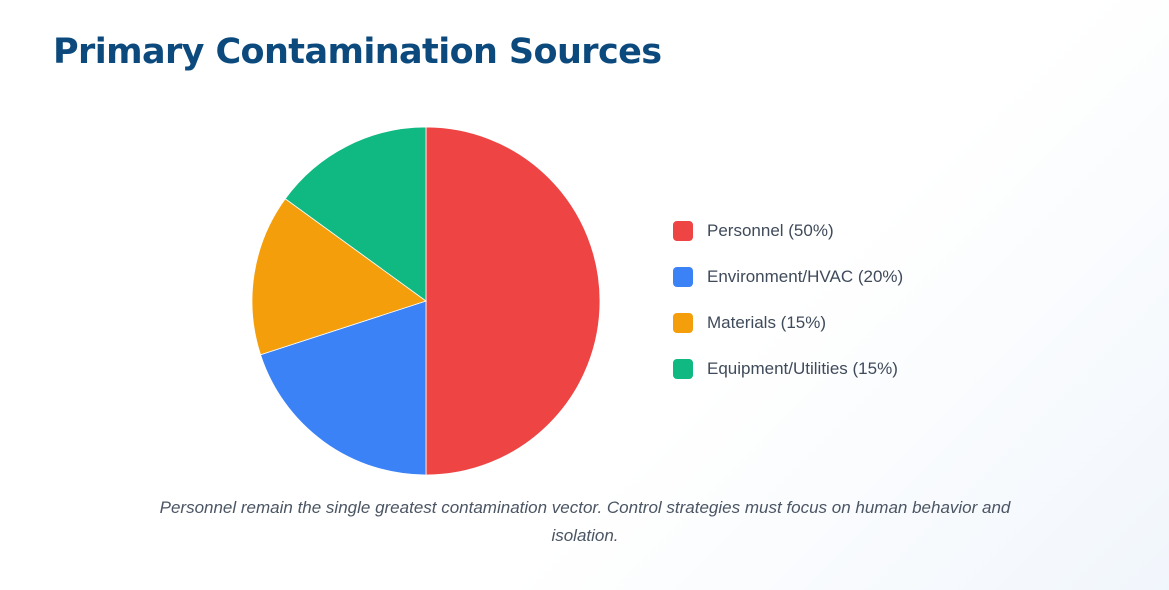 The height and width of the screenshot is (590, 1169). I want to click on pie-slice-equipment-utilities, so click(355, 214).